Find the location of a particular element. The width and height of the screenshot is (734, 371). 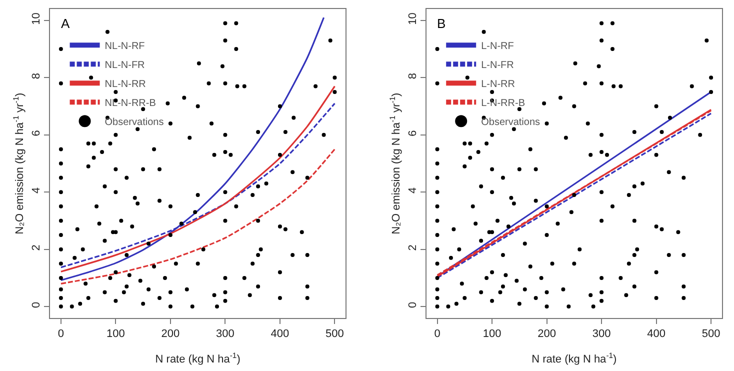

legend-label: L-N-RF is located at coordinates (497, 46).